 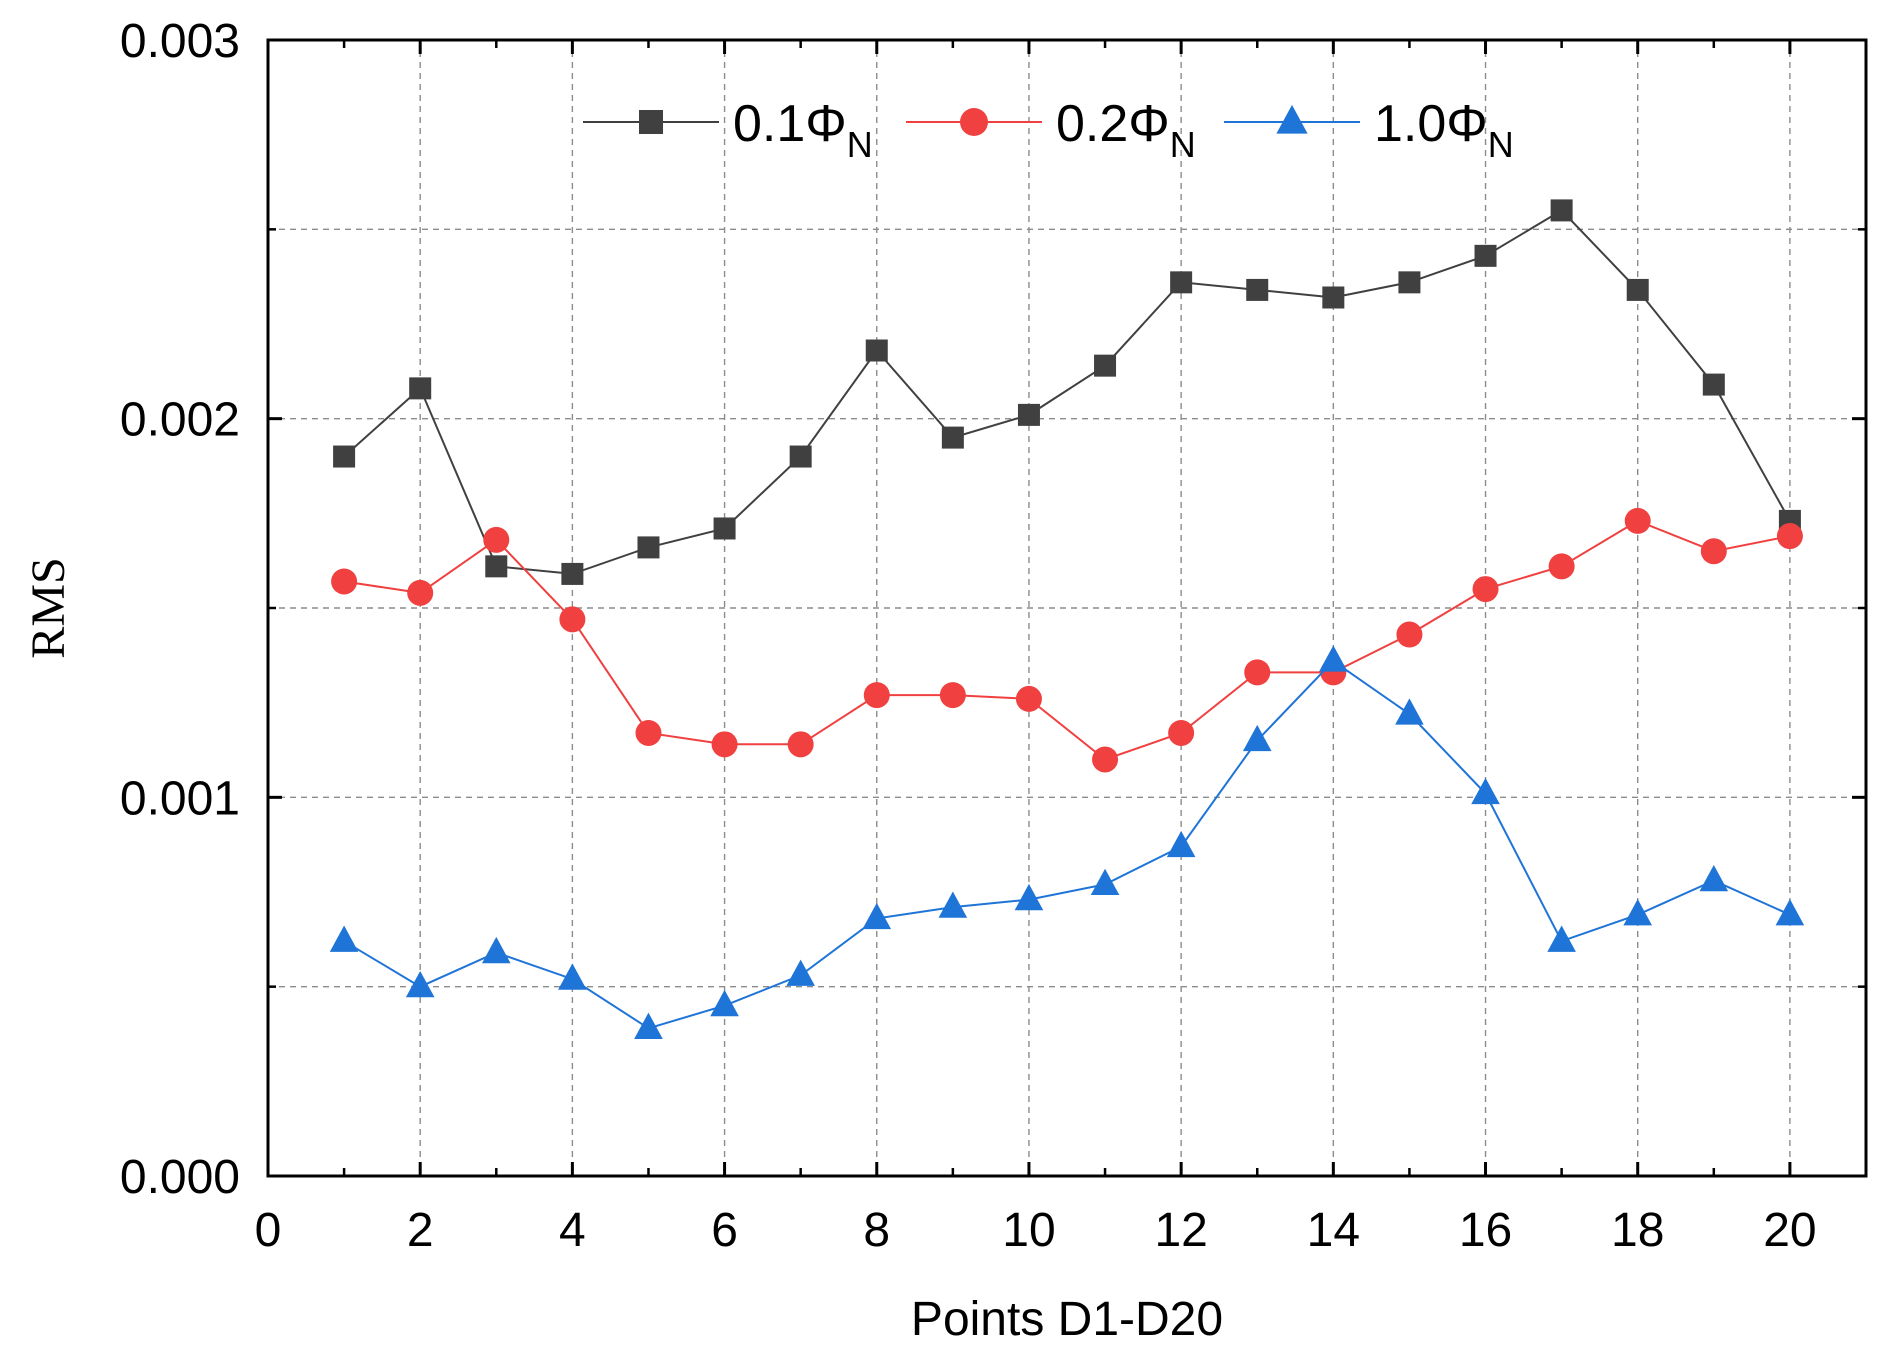 What do you see at coordinates (1067, 1319) in the screenshot?
I see `x-axis-title: Points D1-D20` at bounding box center [1067, 1319].